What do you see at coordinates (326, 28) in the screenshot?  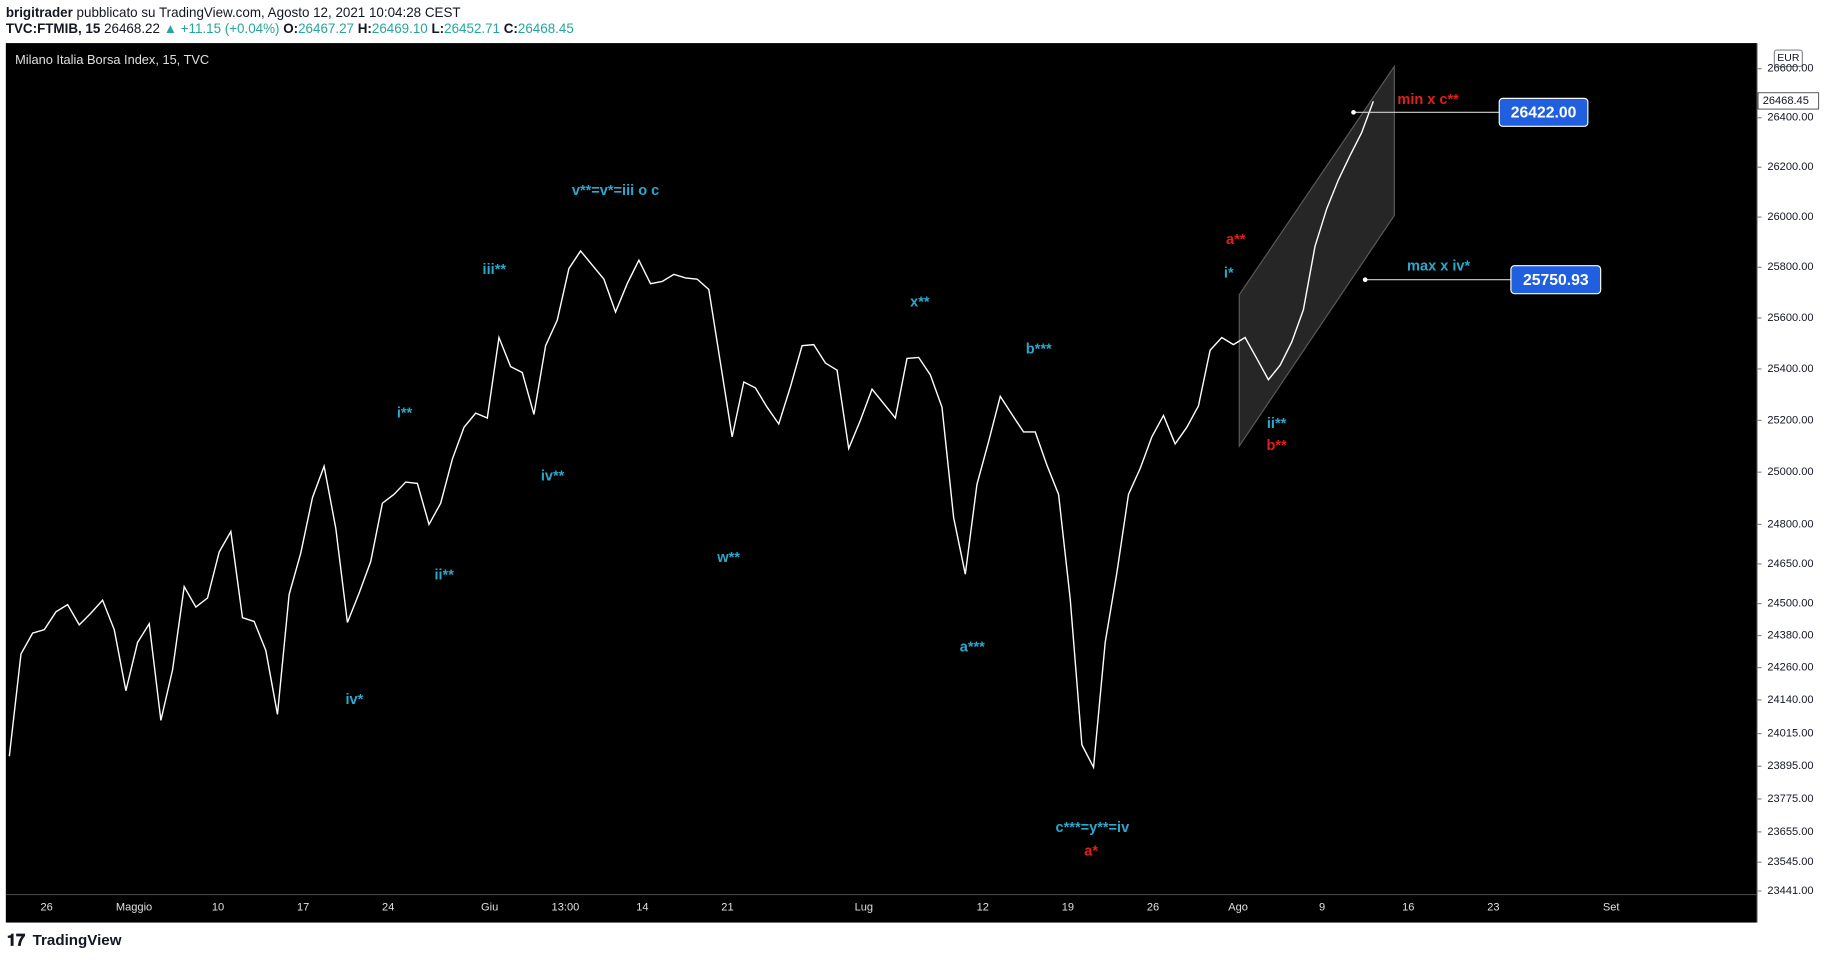 I see `open: 26467.27` at bounding box center [326, 28].